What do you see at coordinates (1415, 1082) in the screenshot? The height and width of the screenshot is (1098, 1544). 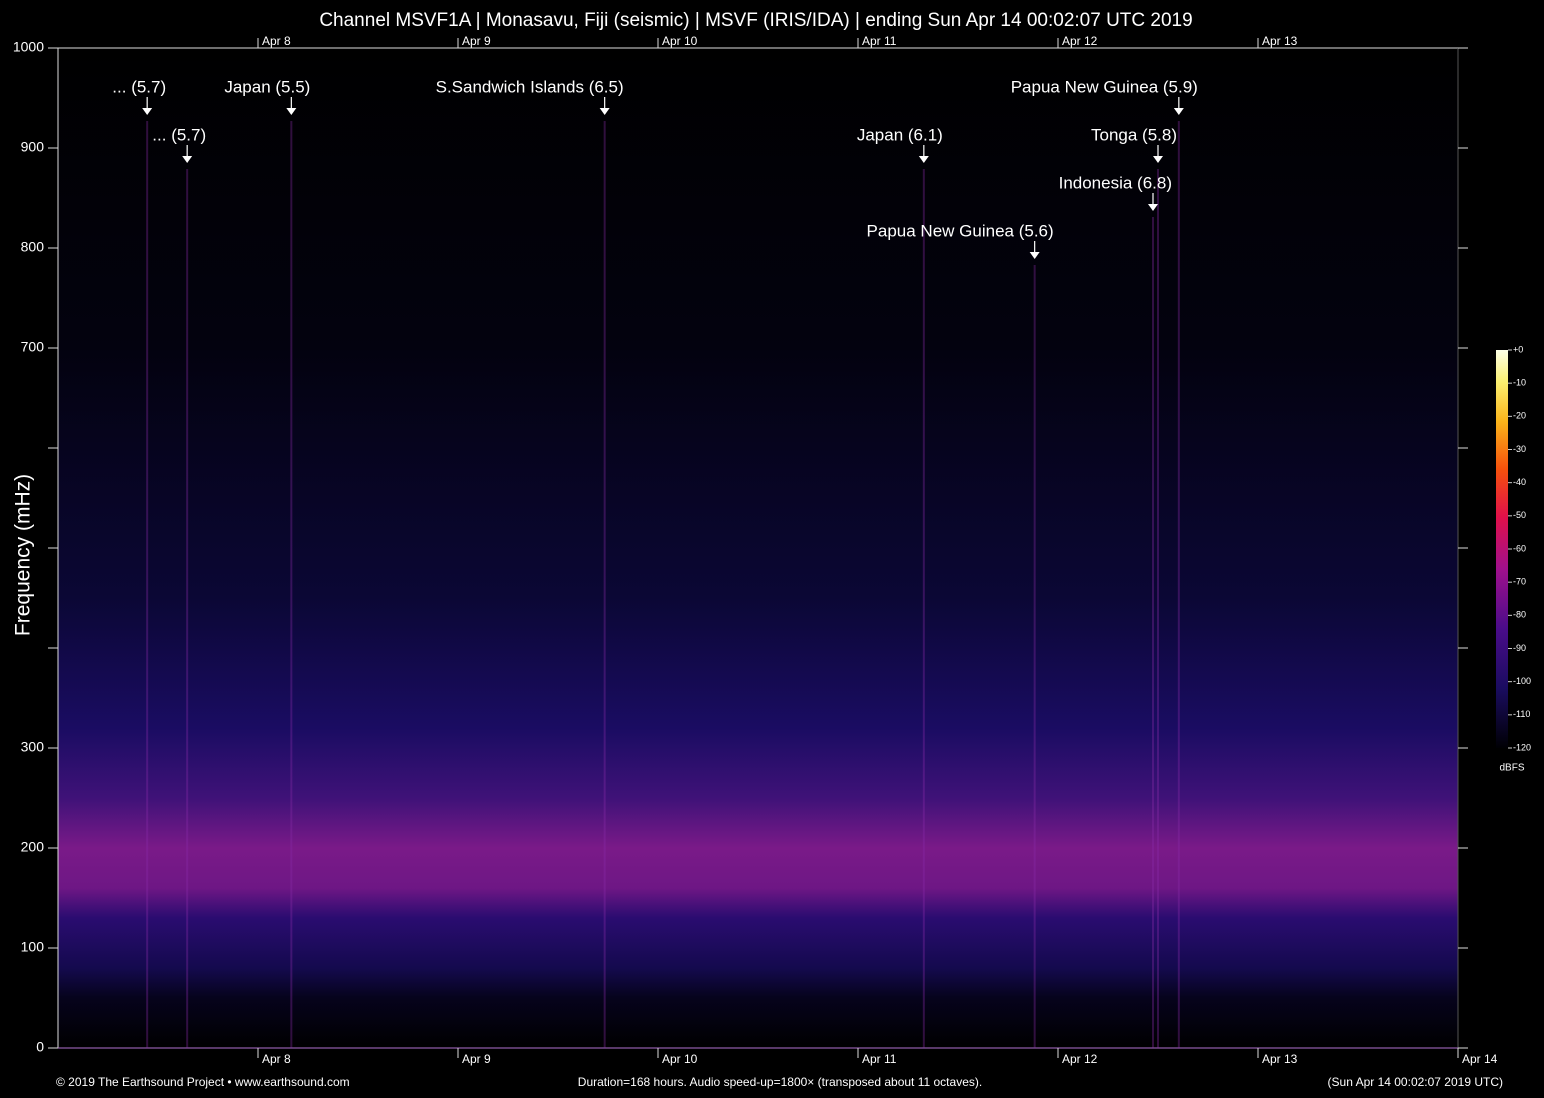 I see `footer-right: (Sun Apr 14 00:02:07 2019 UTC)` at bounding box center [1415, 1082].